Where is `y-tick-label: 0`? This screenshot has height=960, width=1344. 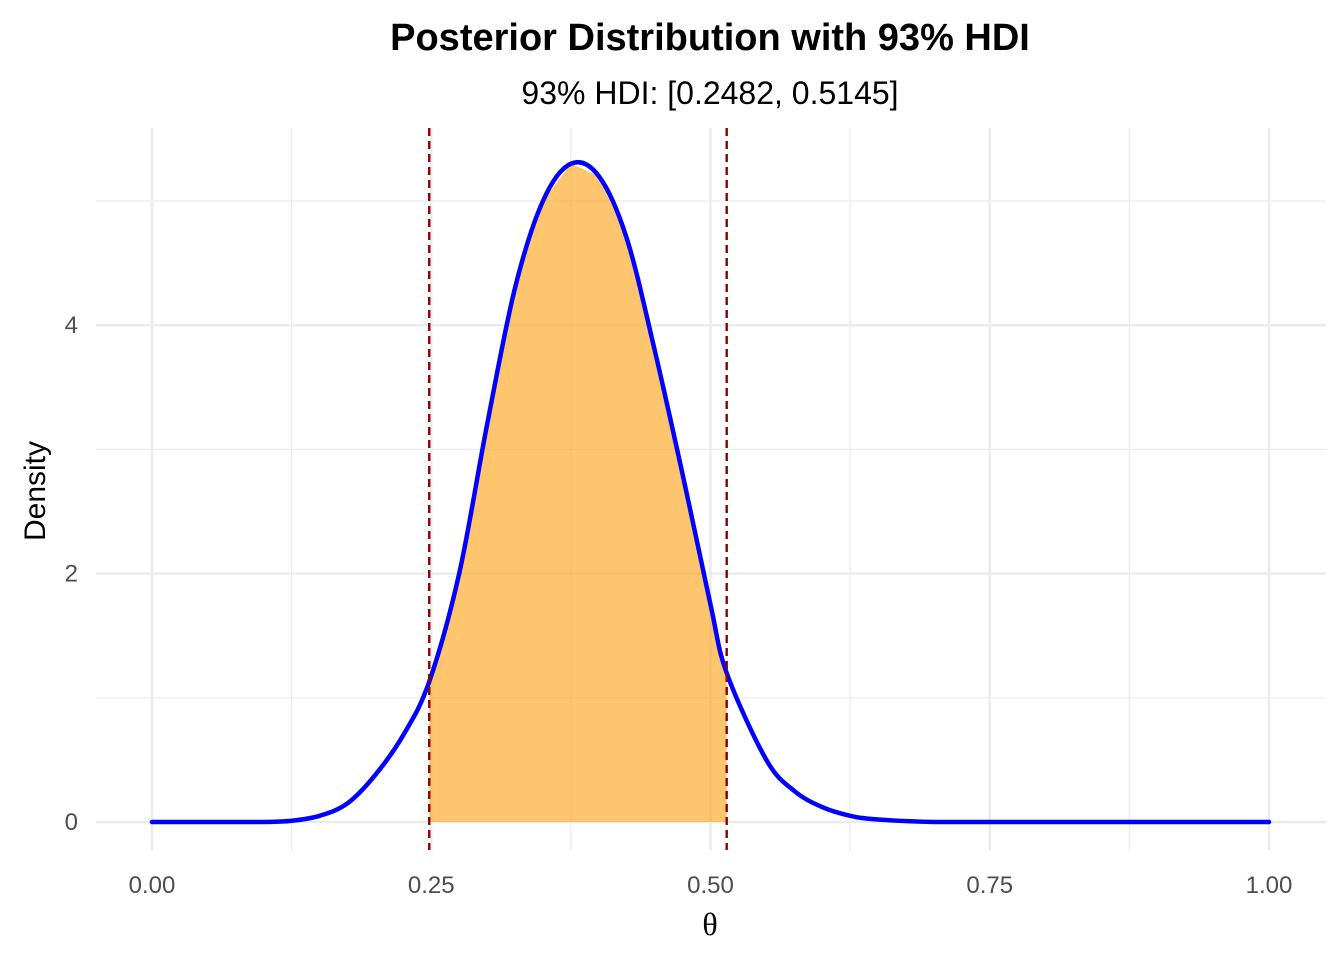 y-tick-label: 0 is located at coordinates (71, 822).